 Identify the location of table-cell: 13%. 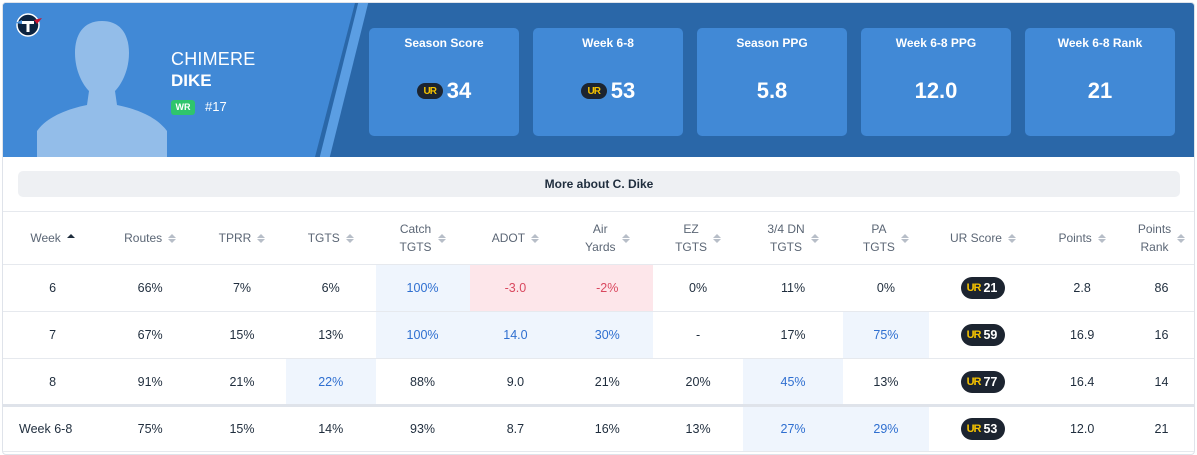
(330, 335).